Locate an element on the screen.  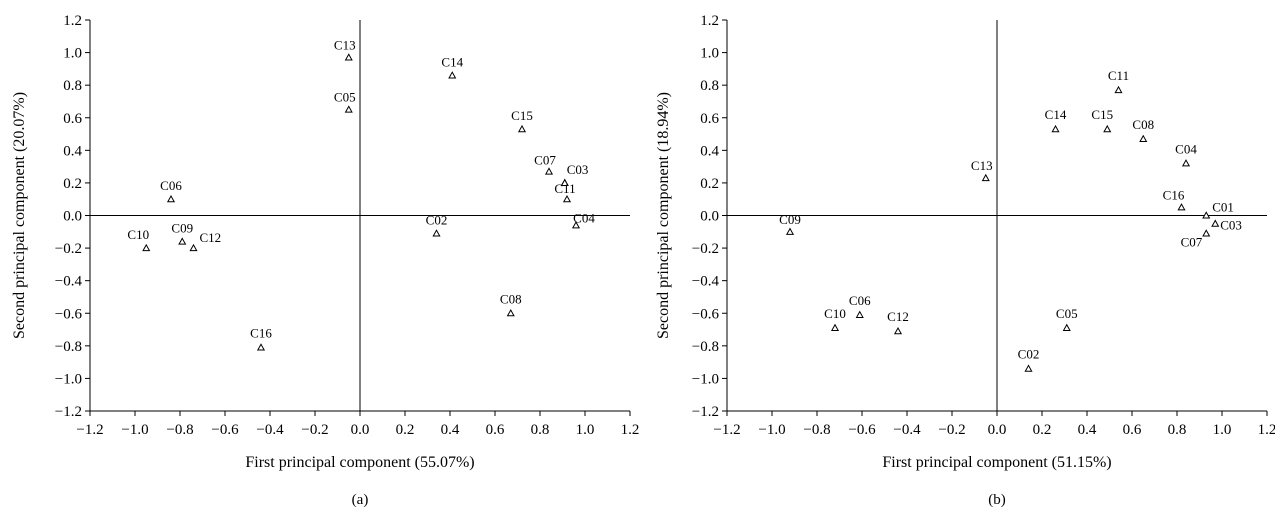
data-point-c06 is located at coordinates (859, 314).